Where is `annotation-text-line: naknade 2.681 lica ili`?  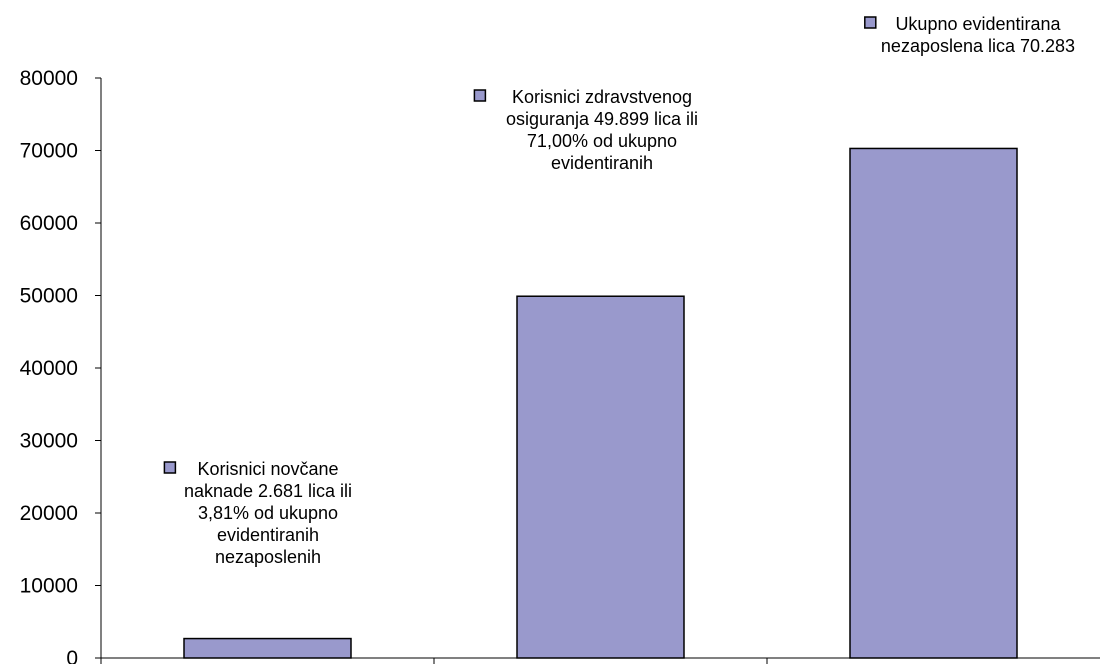 annotation-text-line: naknade 2.681 lica ili is located at coordinates (268, 491).